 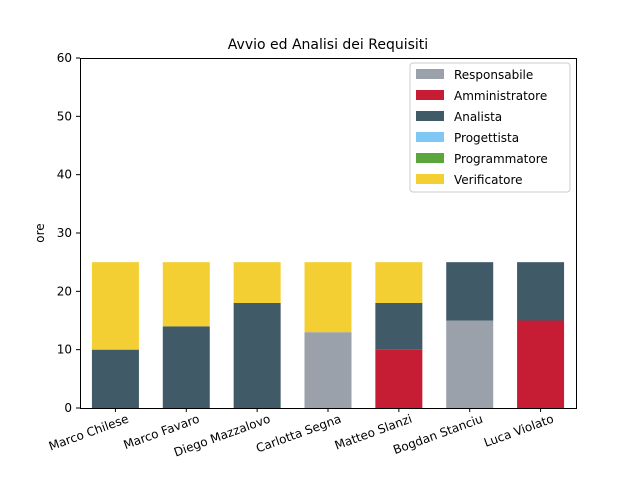 I want to click on y-tick-label: 60, so click(x=64, y=58).